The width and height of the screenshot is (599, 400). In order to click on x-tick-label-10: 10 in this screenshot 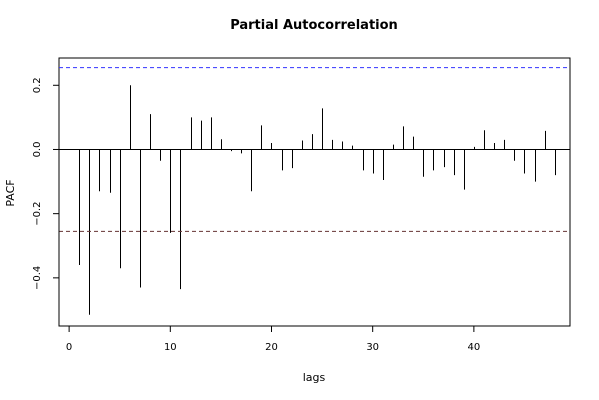, I will do `click(170, 347)`.